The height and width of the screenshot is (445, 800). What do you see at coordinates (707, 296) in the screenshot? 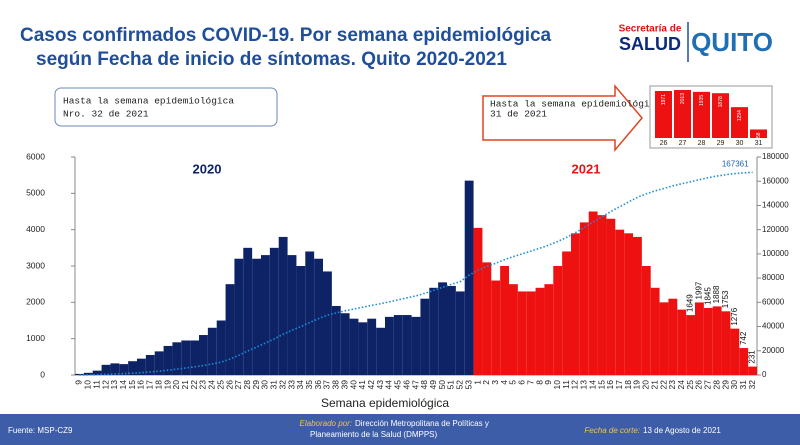
I see `value-label: 1845` at bounding box center [707, 296].